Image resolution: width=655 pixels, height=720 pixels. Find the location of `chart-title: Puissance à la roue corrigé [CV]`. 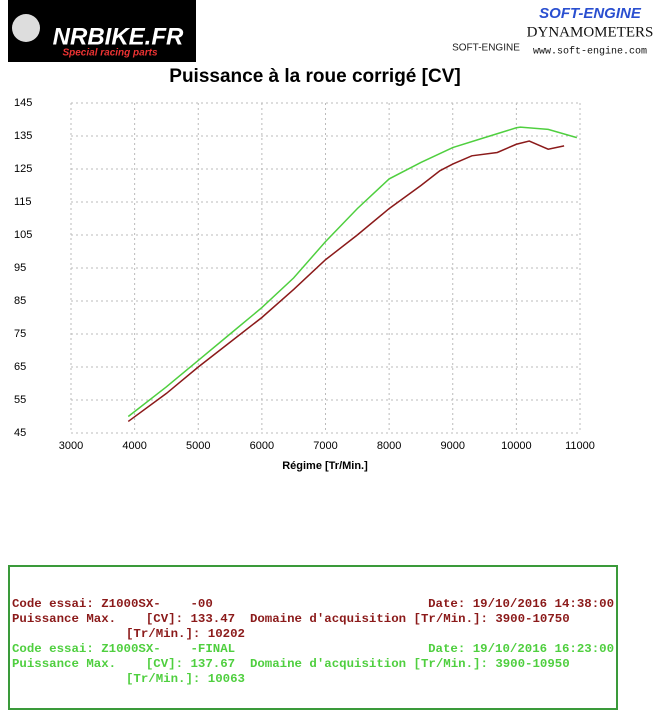

chart-title: Puissance à la roue corrigé [CV] is located at coordinates (314, 76).